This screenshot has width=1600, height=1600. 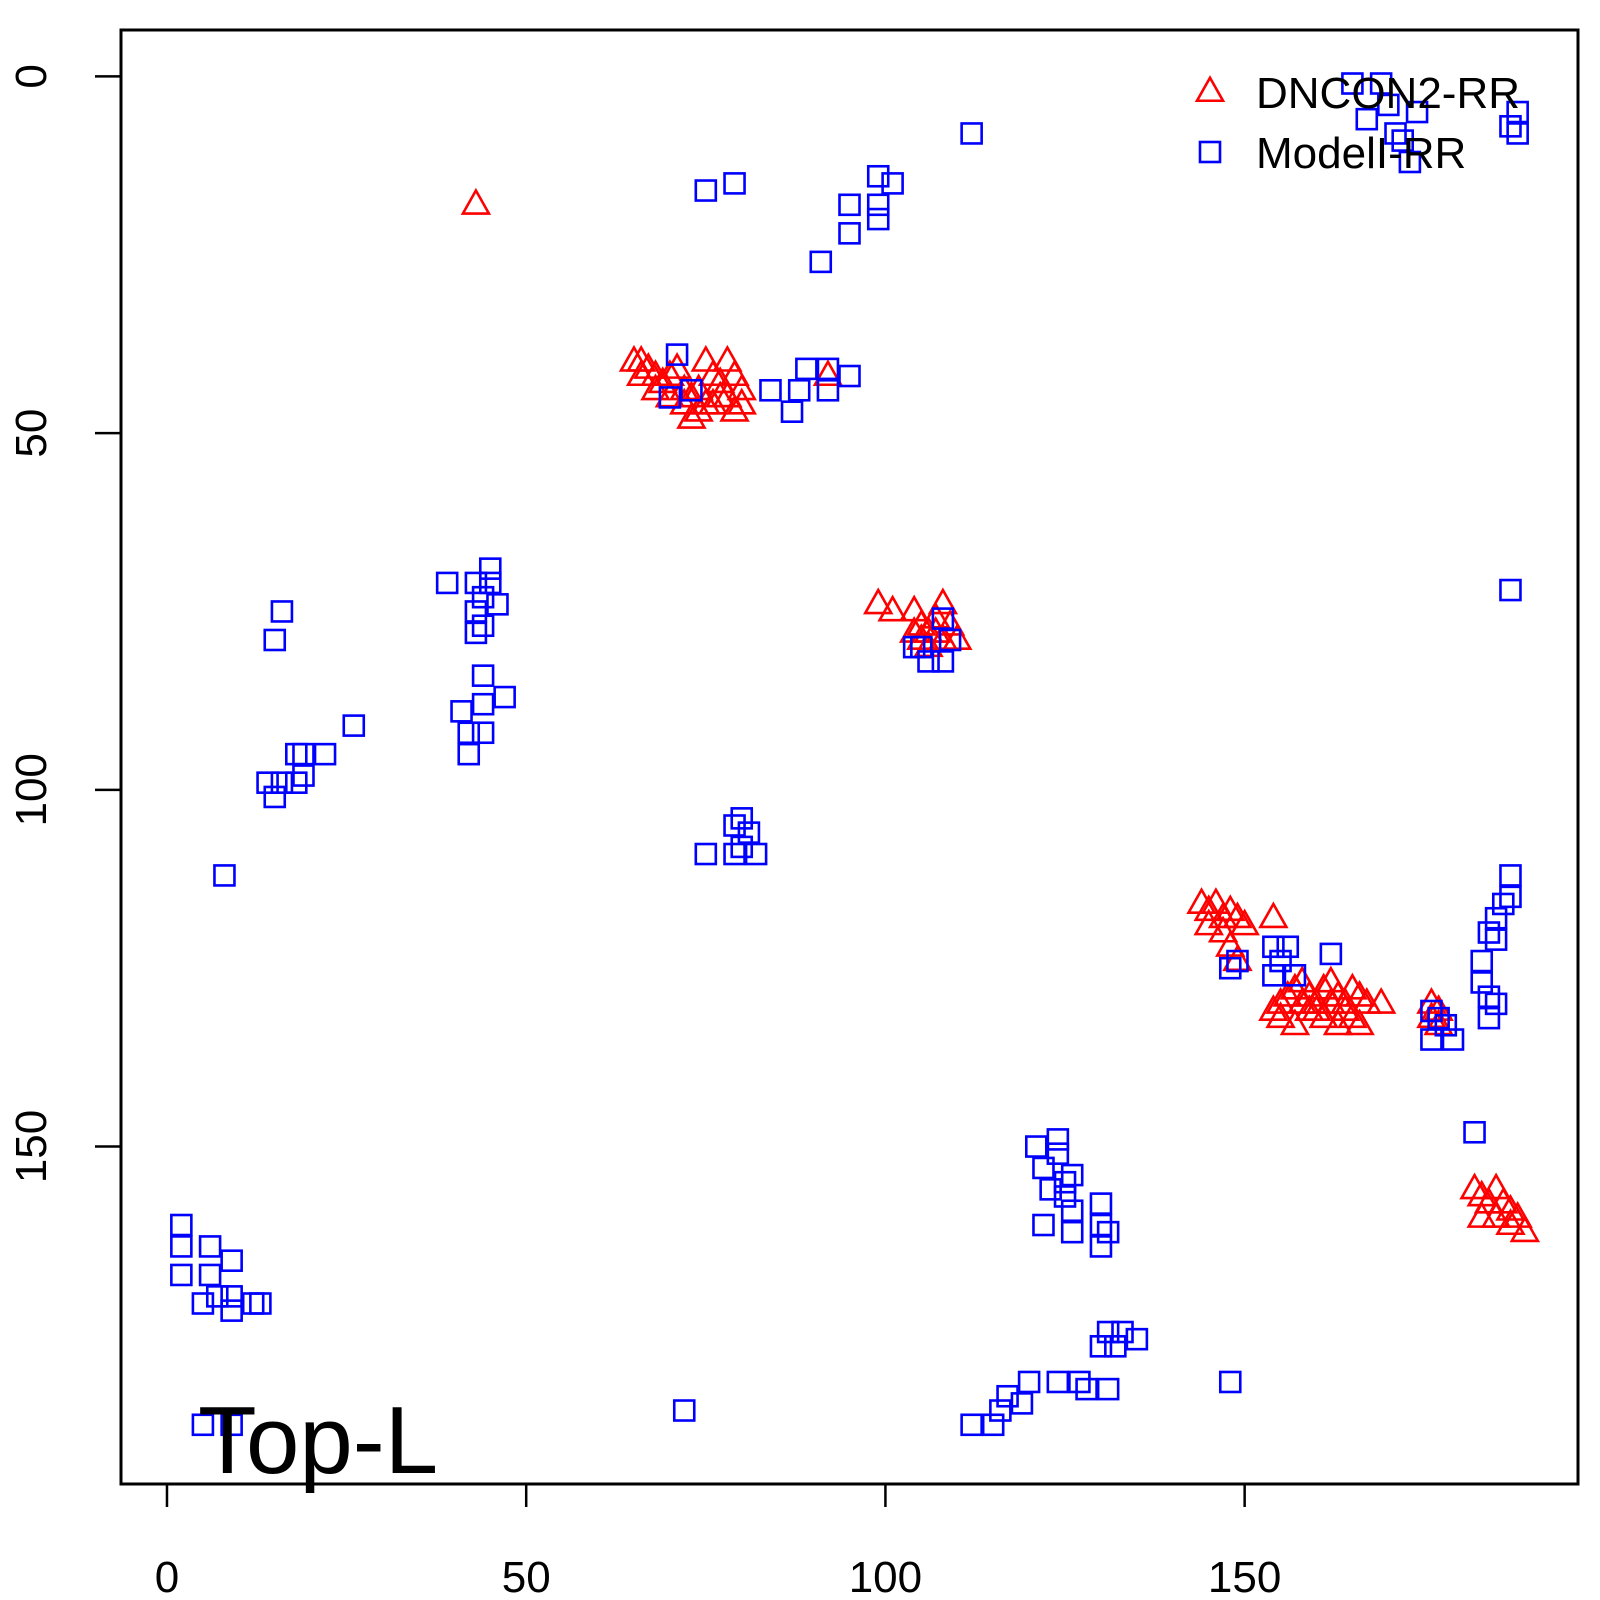 I want to click on x-tick-label: 50, so click(x=526, y=1576).